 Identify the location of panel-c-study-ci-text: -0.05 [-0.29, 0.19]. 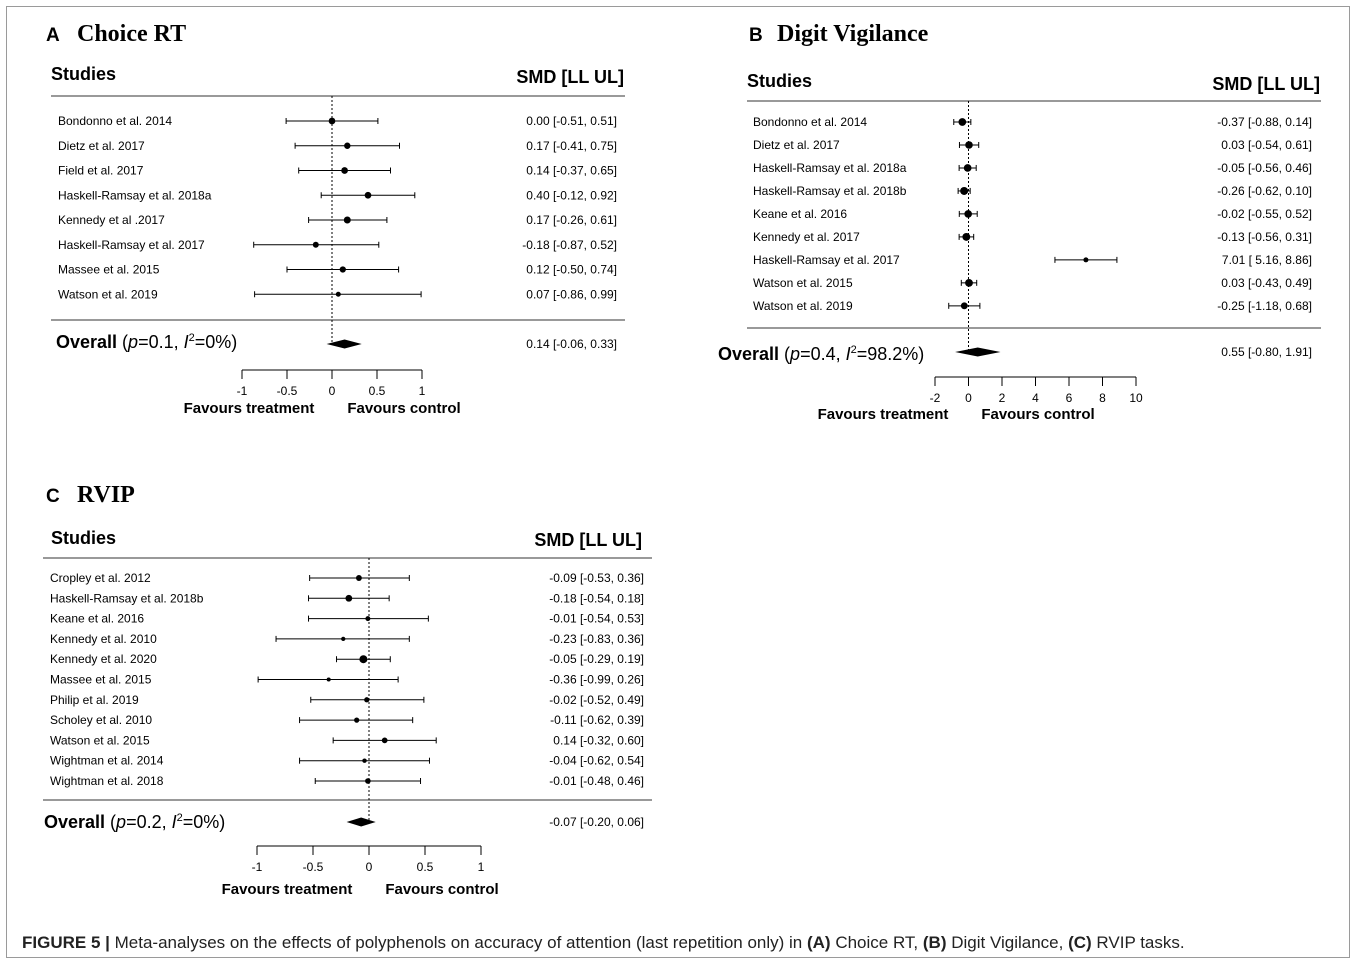
(596, 659).